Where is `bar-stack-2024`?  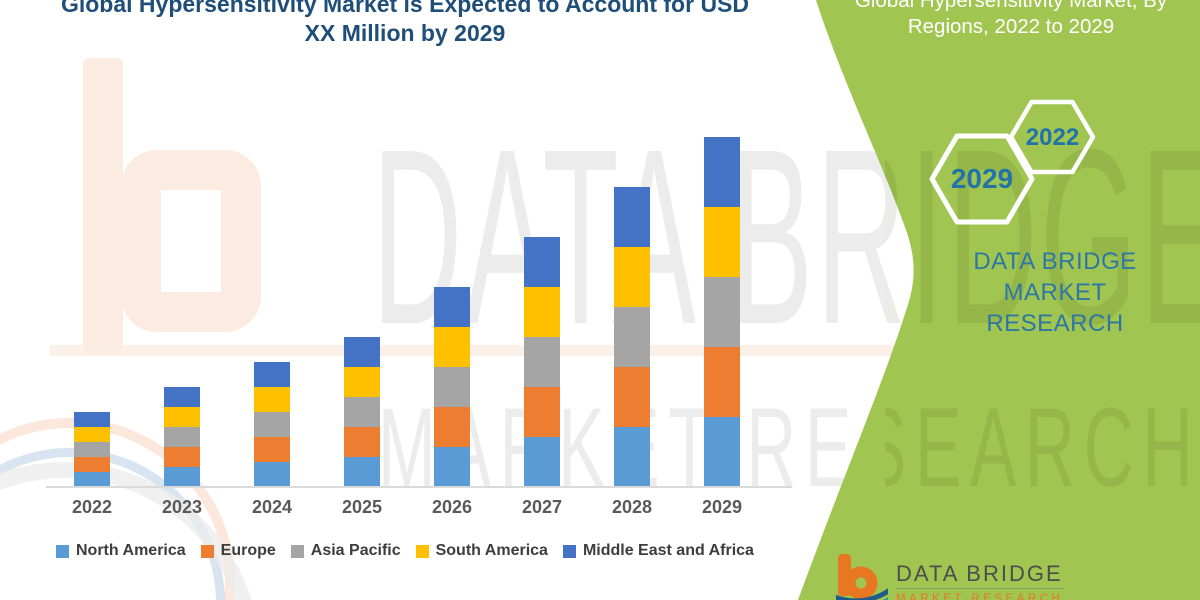
bar-stack-2024 is located at coordinates (272, 424).